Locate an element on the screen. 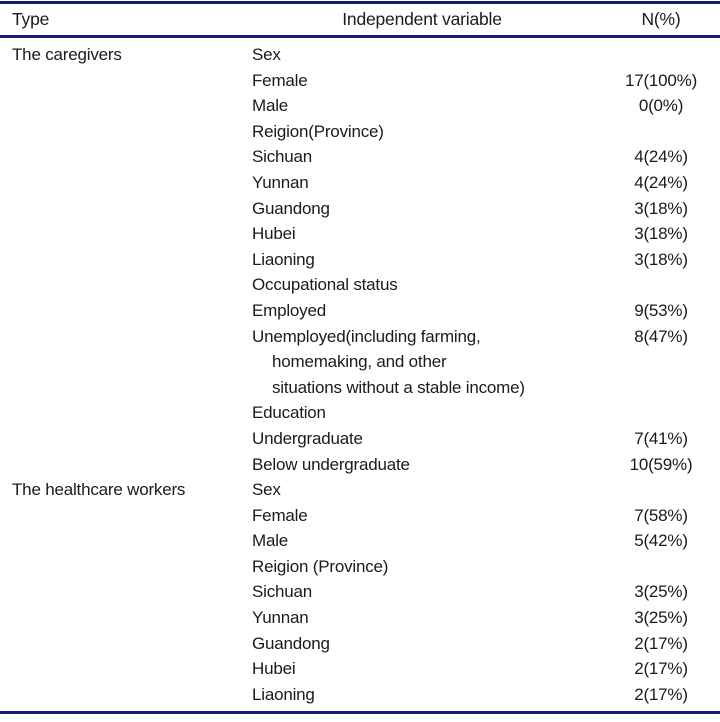 This screenshot has height=722, width=720. table-row: Occupational status is located at coordinates (360, 285).